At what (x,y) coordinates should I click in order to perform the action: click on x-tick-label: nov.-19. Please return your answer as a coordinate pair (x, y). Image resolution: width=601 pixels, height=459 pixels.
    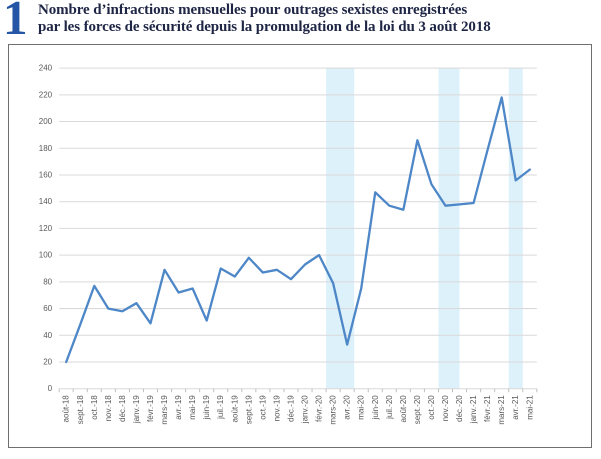
    Looking at the image, I should click on (276, 408).